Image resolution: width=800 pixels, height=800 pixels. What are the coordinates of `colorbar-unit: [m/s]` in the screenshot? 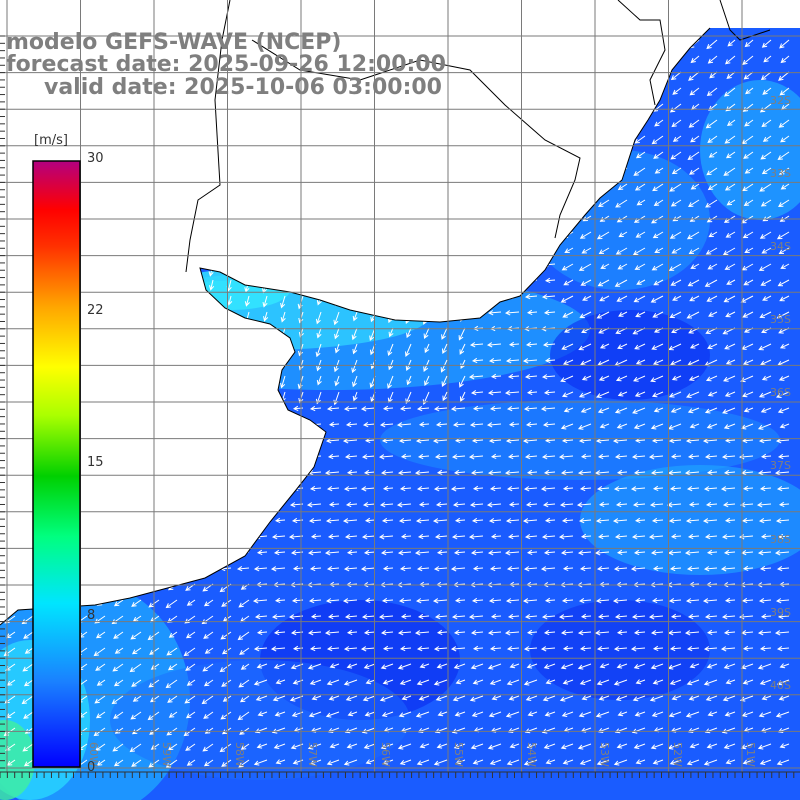 It's located at (51, 140).